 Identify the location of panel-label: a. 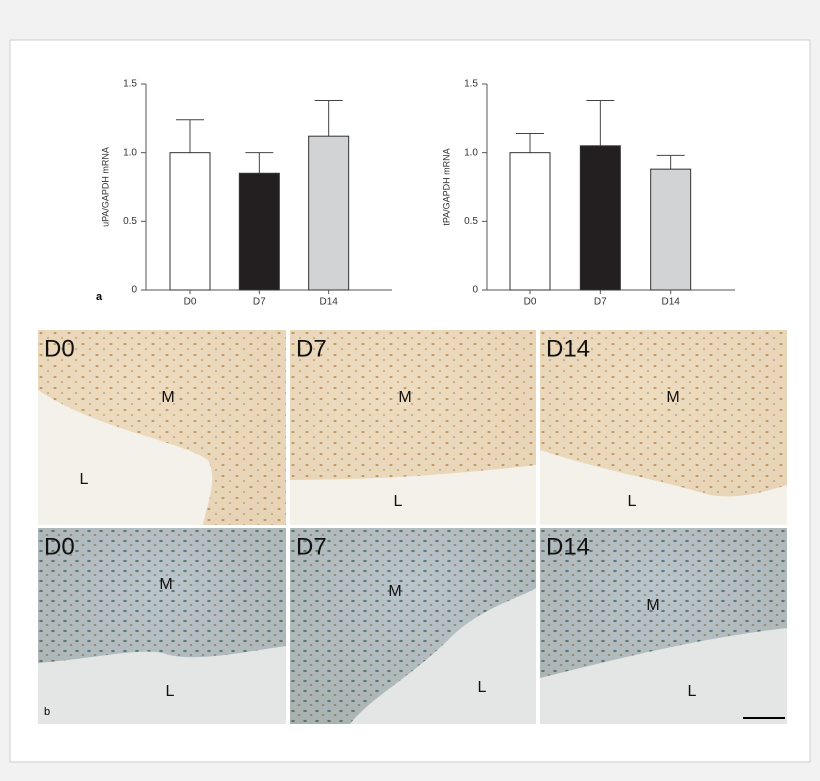
(99, 297).